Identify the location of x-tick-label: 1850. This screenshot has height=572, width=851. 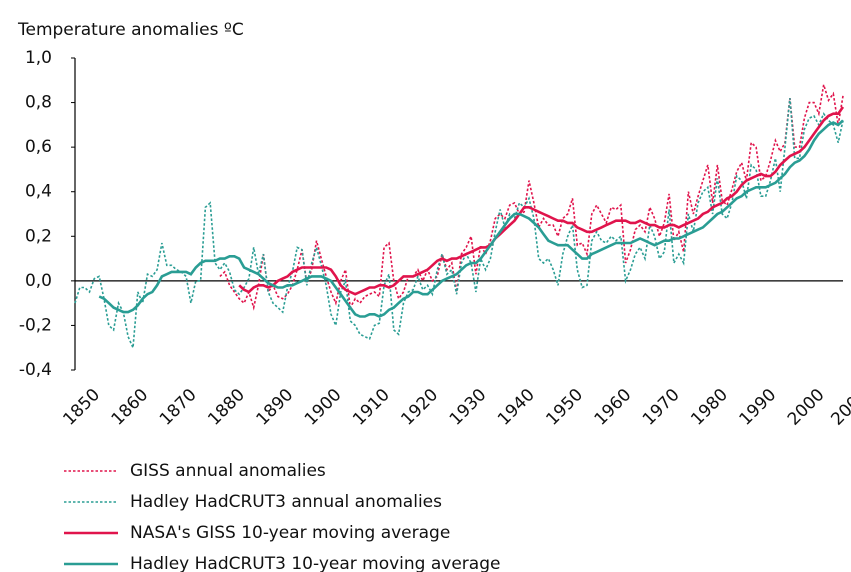
(81, 407).